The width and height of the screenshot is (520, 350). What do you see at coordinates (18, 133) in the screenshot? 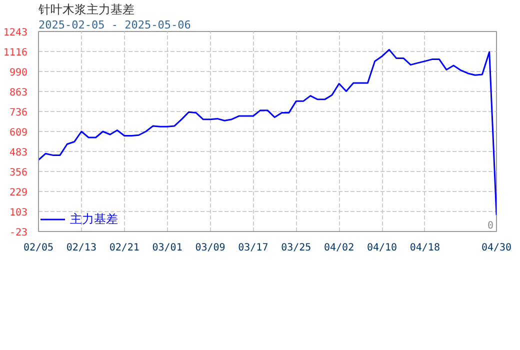
I see `y-tick-label: 609` at bounding box center [18, 133].